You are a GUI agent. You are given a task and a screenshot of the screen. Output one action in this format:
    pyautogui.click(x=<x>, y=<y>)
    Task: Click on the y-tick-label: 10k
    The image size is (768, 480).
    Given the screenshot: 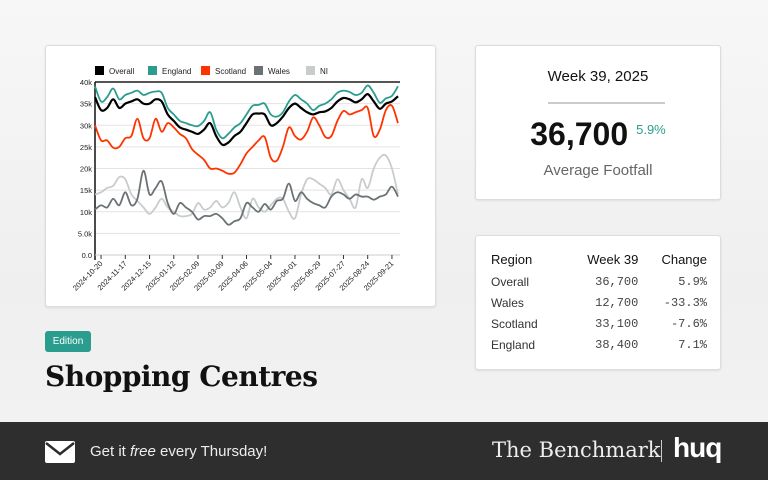 What is the action you would take?
    pyautogui.click(x=86, y=212)
    